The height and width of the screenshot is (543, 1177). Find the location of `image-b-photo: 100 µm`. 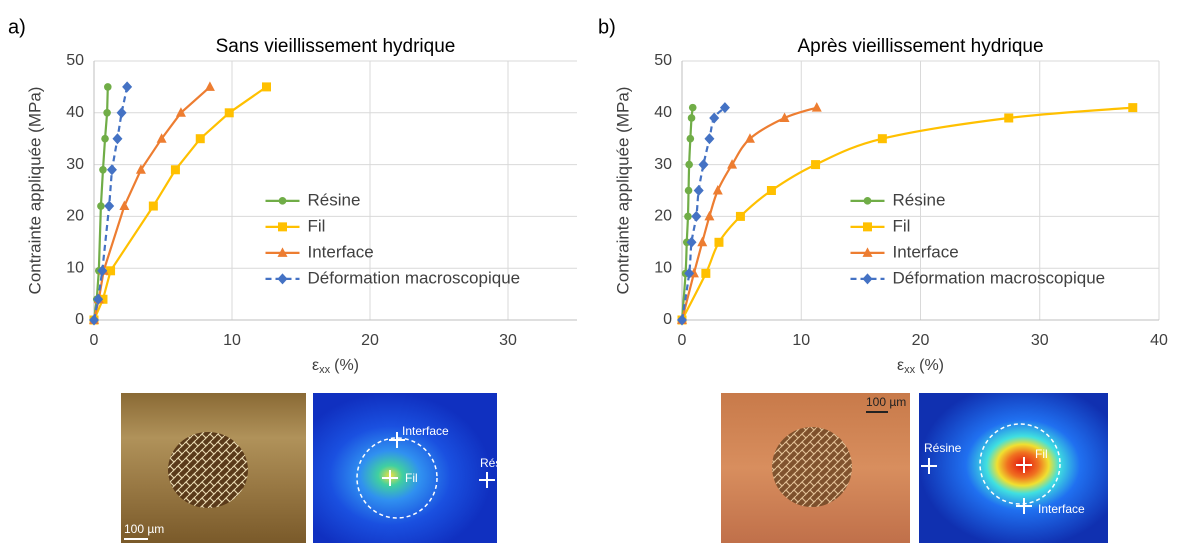

image-b-photo: 100 µm is located at coordinates (815, 468).